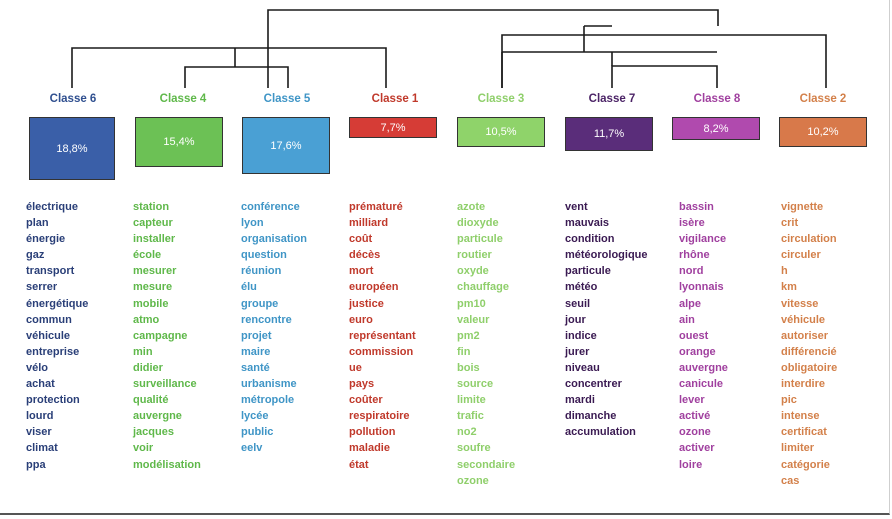  What do you see at coordinates (361, 319) in the screenshot?
I see `word-item: euro` at bounding box center [361, 319].